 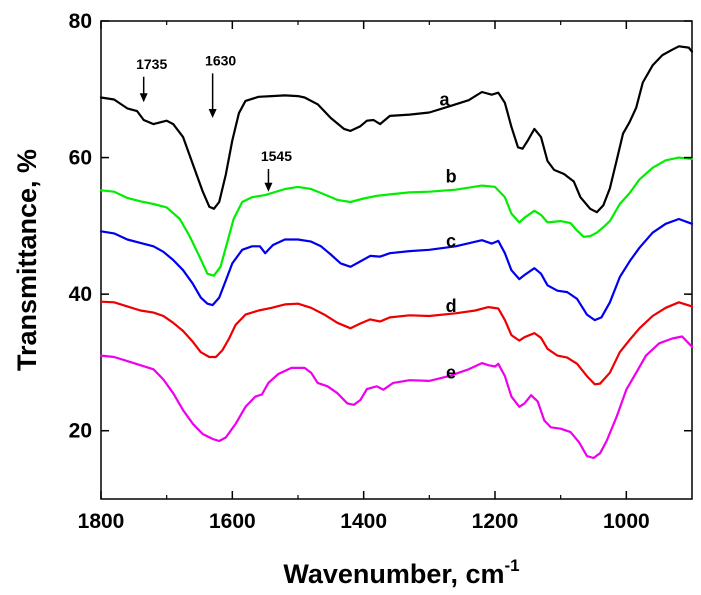 I want to click on series-labels: a b c d e, so click(x=447, y=236).